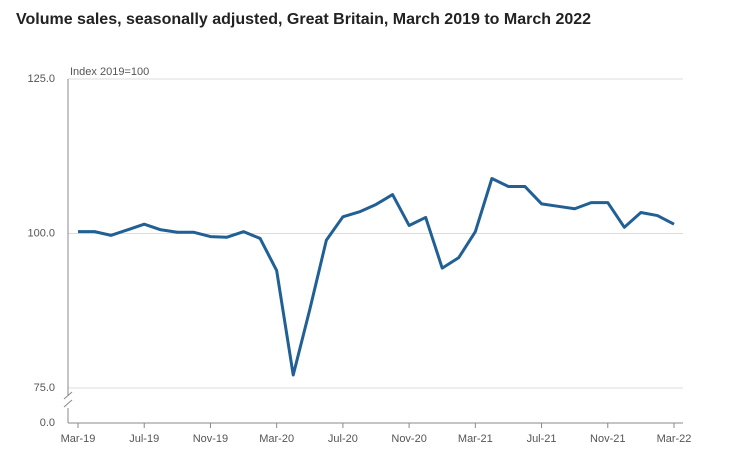 The width and height of the screenshot is (738, 471). Describe the element at coordinates (41, 79) in the screenshot. I see `y-tick-label: 125.0` at that location.